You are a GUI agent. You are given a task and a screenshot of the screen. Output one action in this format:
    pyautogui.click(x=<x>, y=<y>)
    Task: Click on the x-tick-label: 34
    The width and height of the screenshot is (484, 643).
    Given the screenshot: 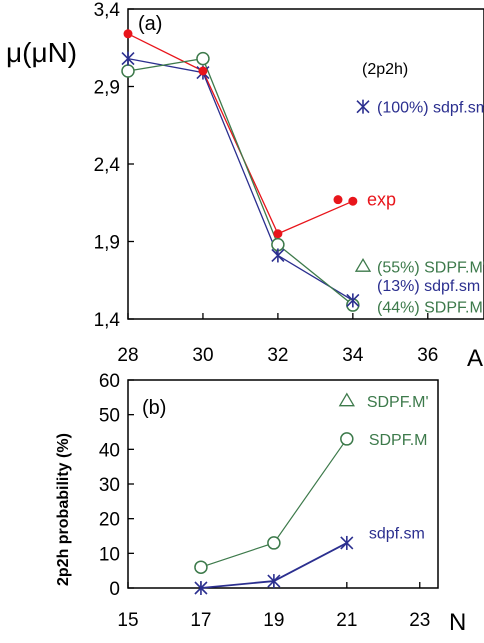 What is the action you would take?
    pyautogui.click(x=353, y=355)
    